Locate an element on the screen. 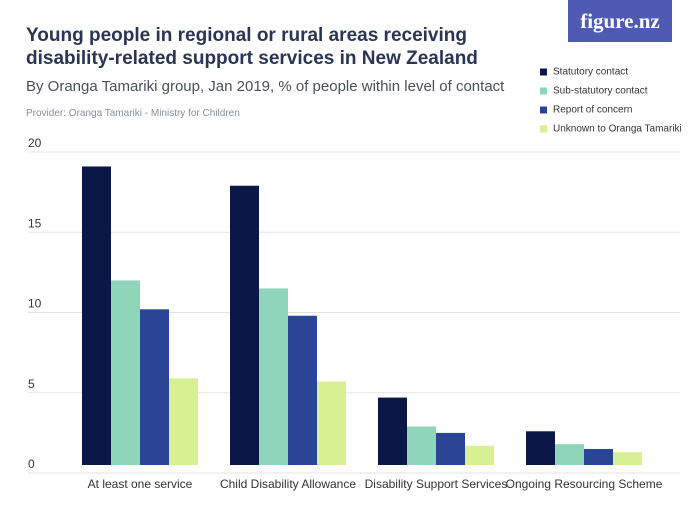 Image resolution: width=700 pixels, height=525 pixels. x-tick-label: At least one service is located at coordinates (140, 484).